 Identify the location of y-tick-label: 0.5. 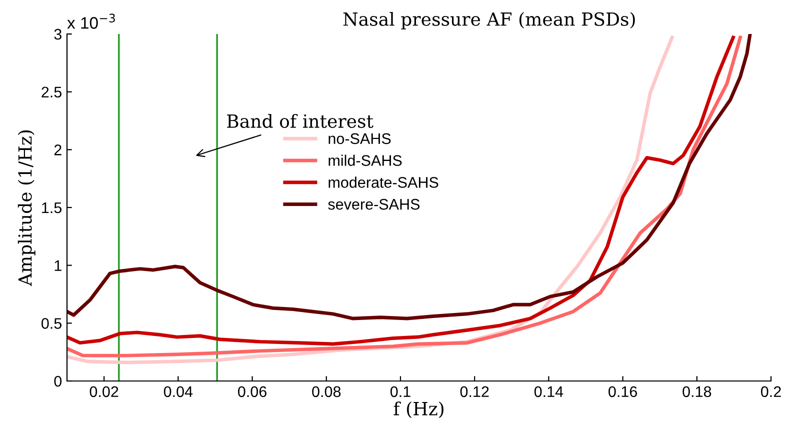
(52, 323).